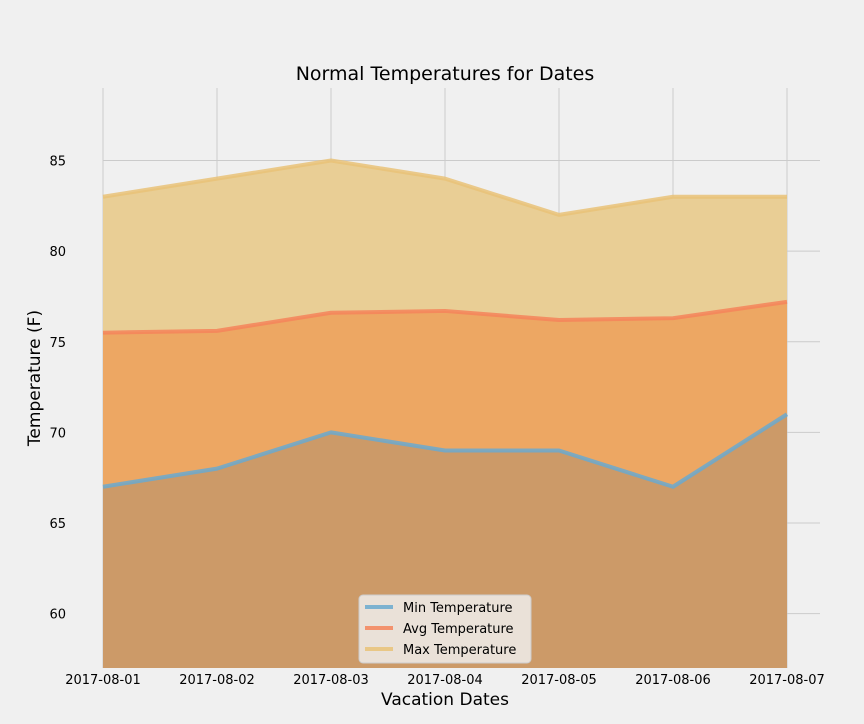  I want to click on y-tick-label: 70, so click(57, 433).